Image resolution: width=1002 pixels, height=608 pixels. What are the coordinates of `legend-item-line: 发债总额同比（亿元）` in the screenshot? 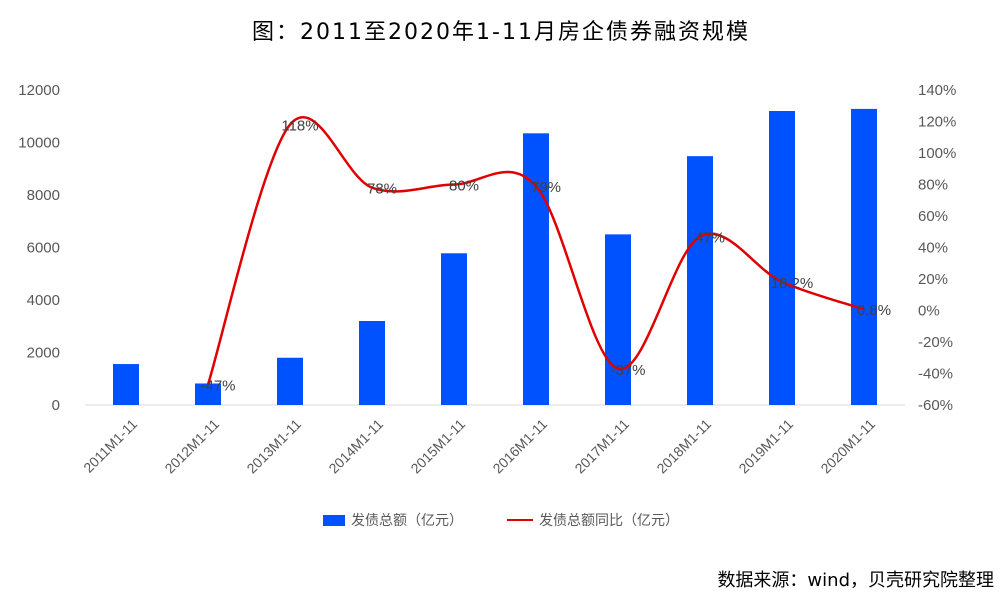 It's located at (593, 520).